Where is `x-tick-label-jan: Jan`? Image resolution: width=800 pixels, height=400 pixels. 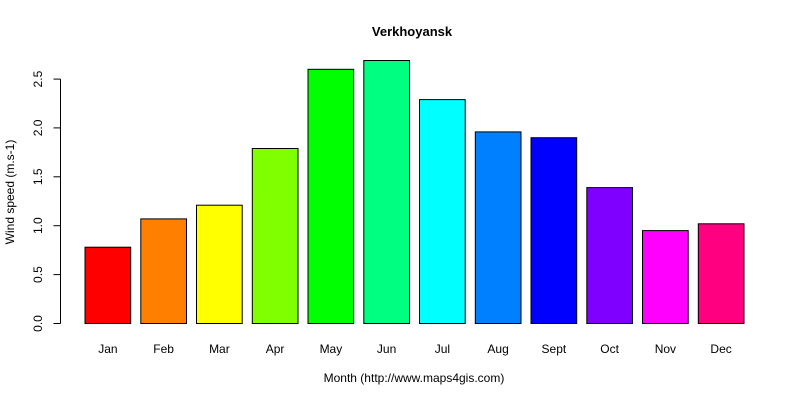
x-tick-label-jan: Jan is located at coordinates (107, 349).